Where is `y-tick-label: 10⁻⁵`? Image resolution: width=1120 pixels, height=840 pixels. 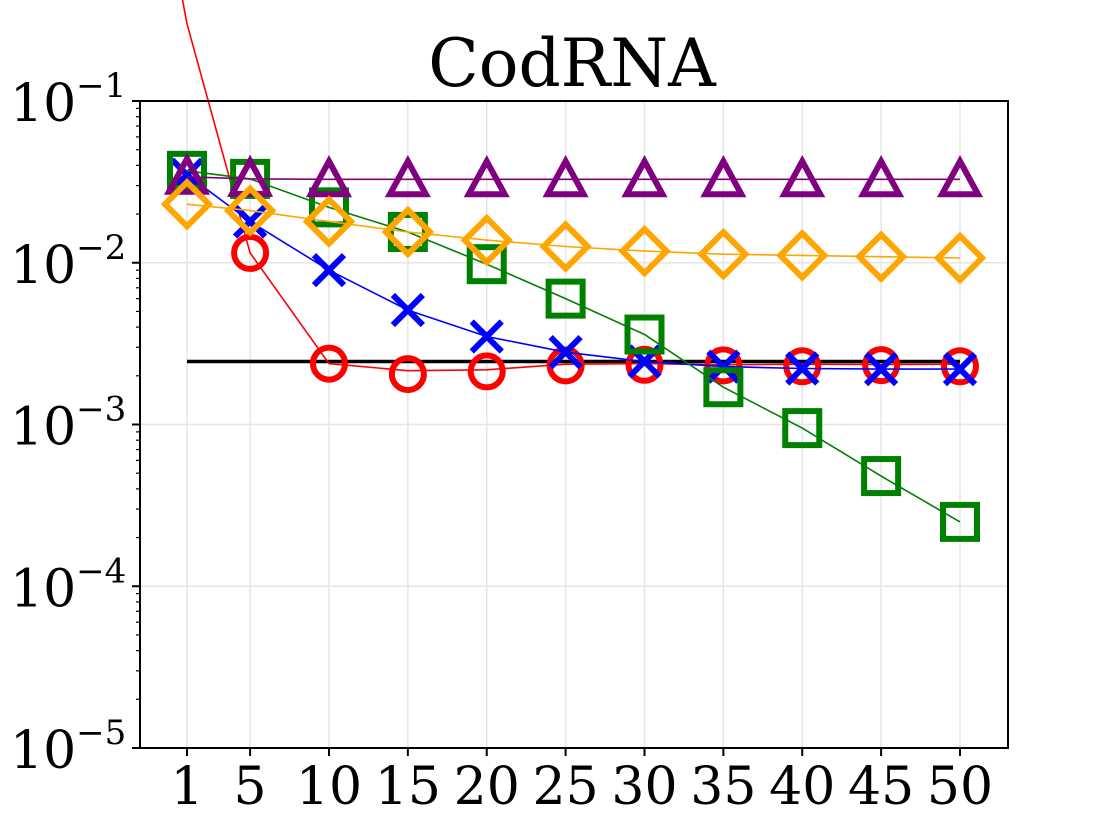 y-tick-label: 10⁻⁵ is located at coordinates (68, 747).